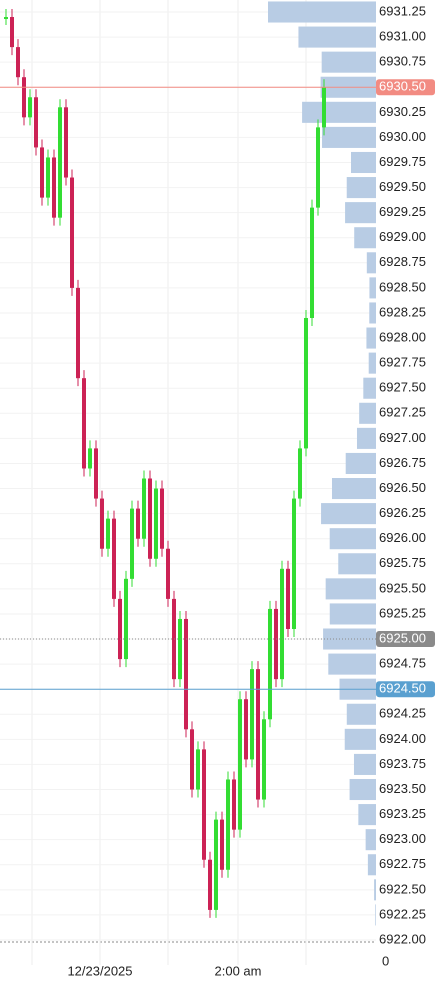 This screenshot has height=989, width=436. I want to click on price-marker-label: 6930.50, so click(402, 86).